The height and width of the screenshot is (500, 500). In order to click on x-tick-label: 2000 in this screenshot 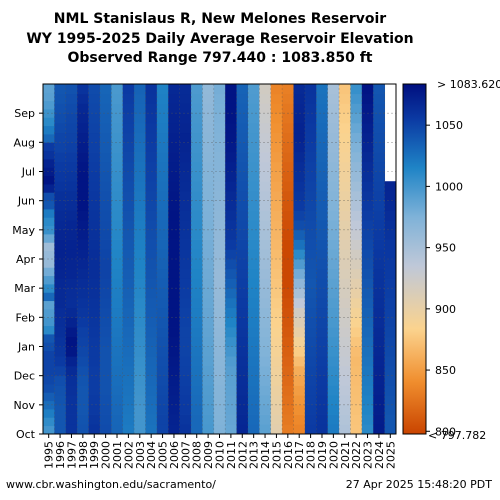, I will do `click(106, 455)`.